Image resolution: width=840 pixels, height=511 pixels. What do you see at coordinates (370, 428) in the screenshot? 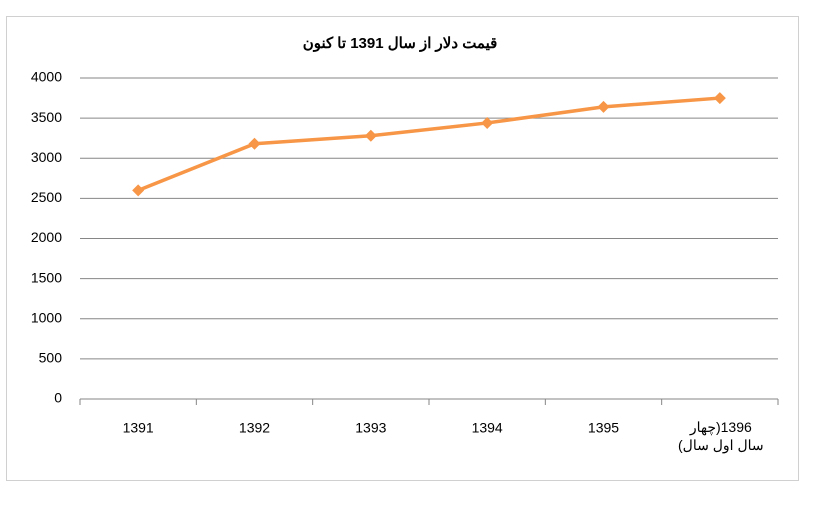
I see `x-tick-label: 1393` at bounding box center [370, 428].